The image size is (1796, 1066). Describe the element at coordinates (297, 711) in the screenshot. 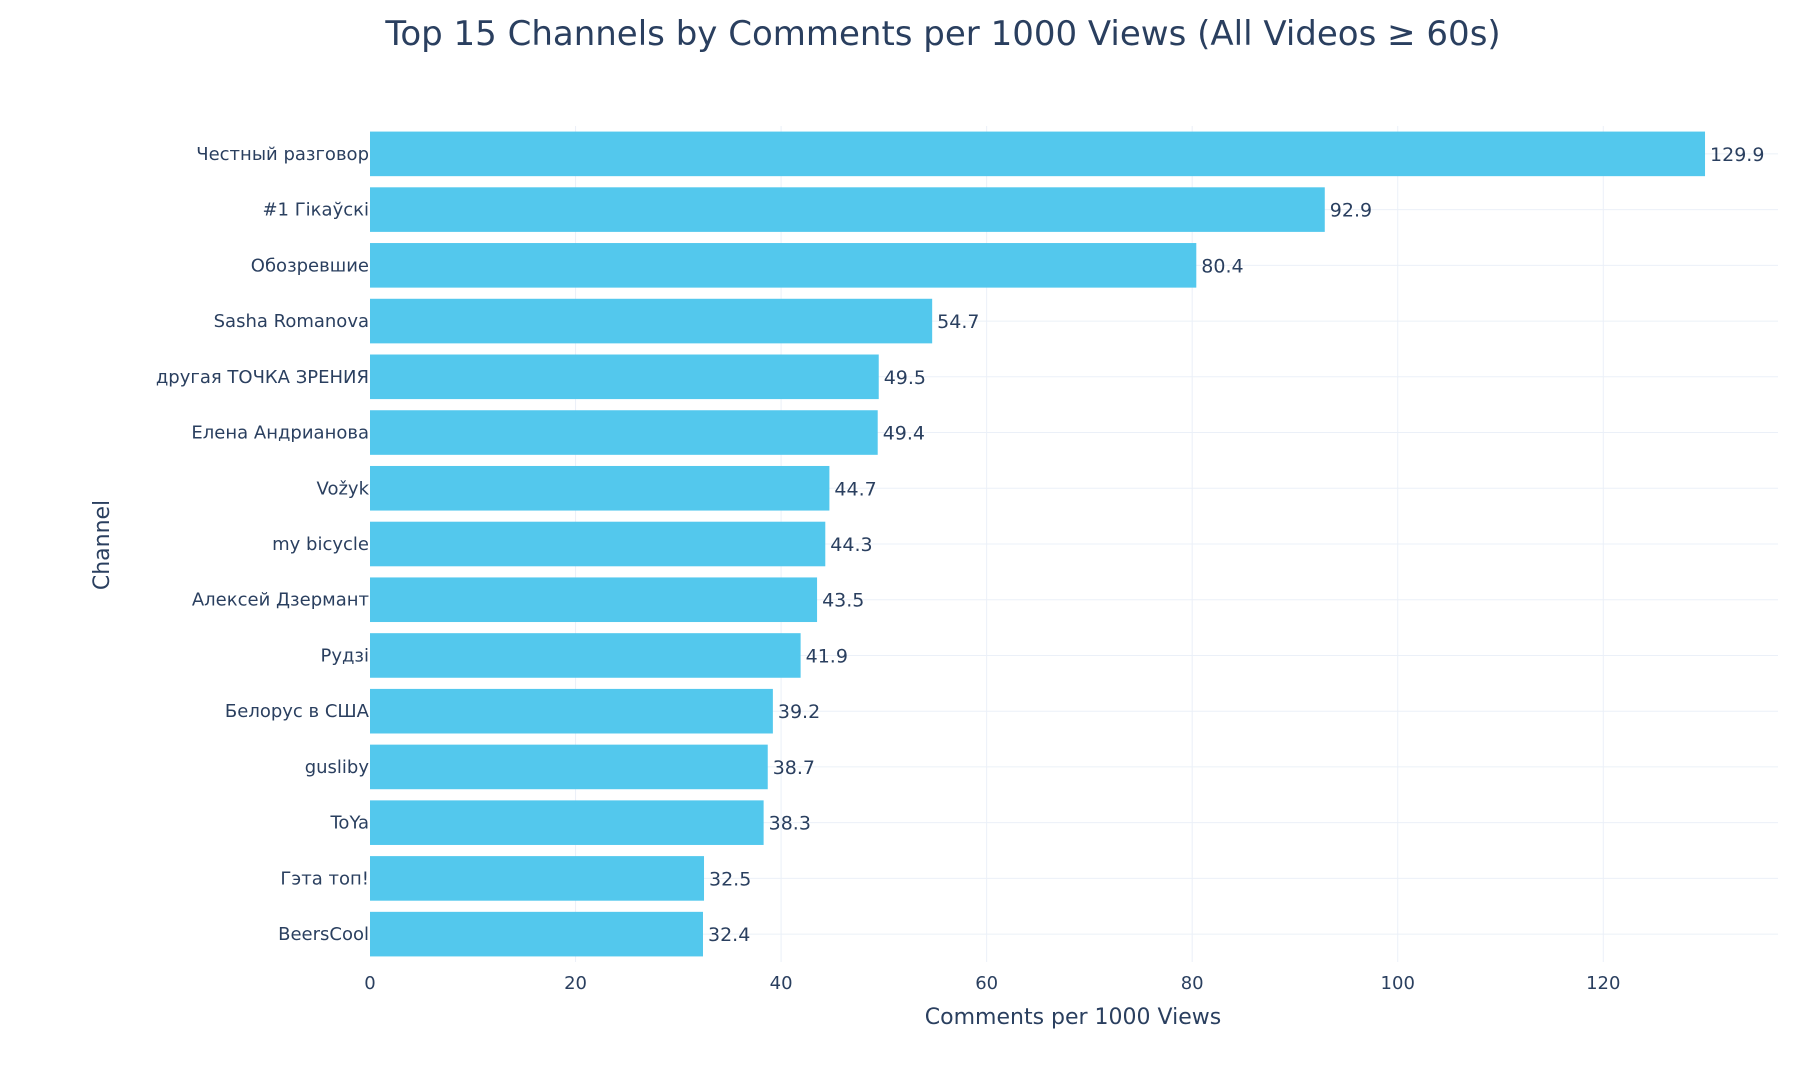

I see `y-tick-label: Белорус в США` at that location.